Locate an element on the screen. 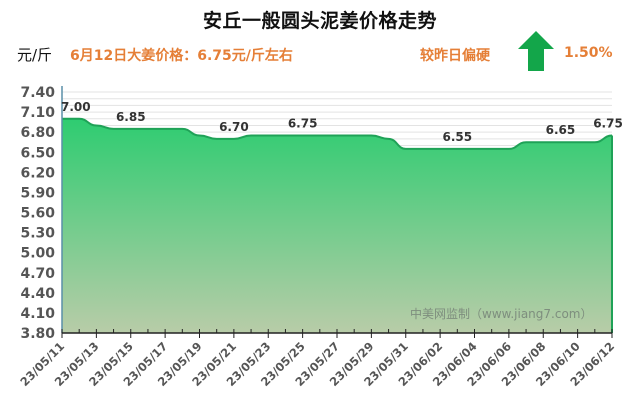 The height and width of the screenshot is (410, 640). data-label: 6.70 is located at coordinates (234, 127).